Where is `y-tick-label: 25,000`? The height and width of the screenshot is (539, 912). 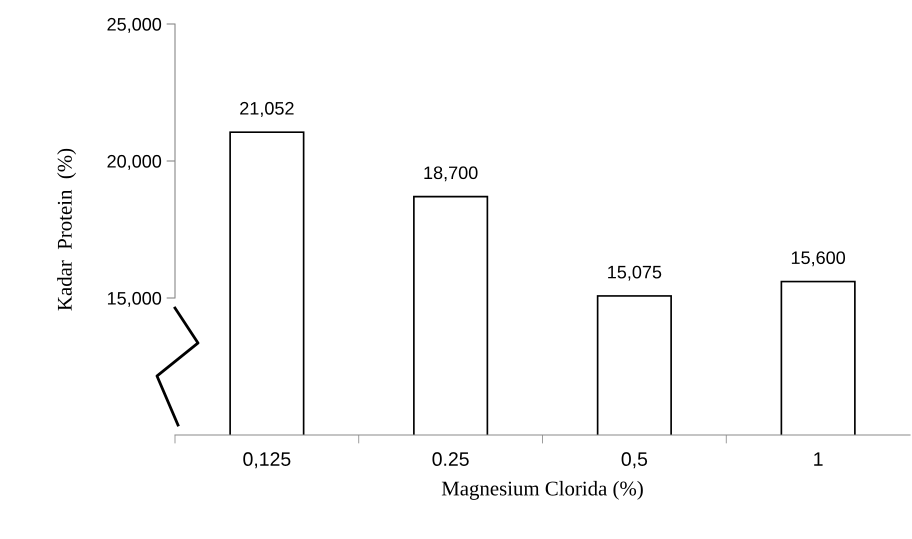 y-tick-label: 25,000 is located at coordinates (134, 25).